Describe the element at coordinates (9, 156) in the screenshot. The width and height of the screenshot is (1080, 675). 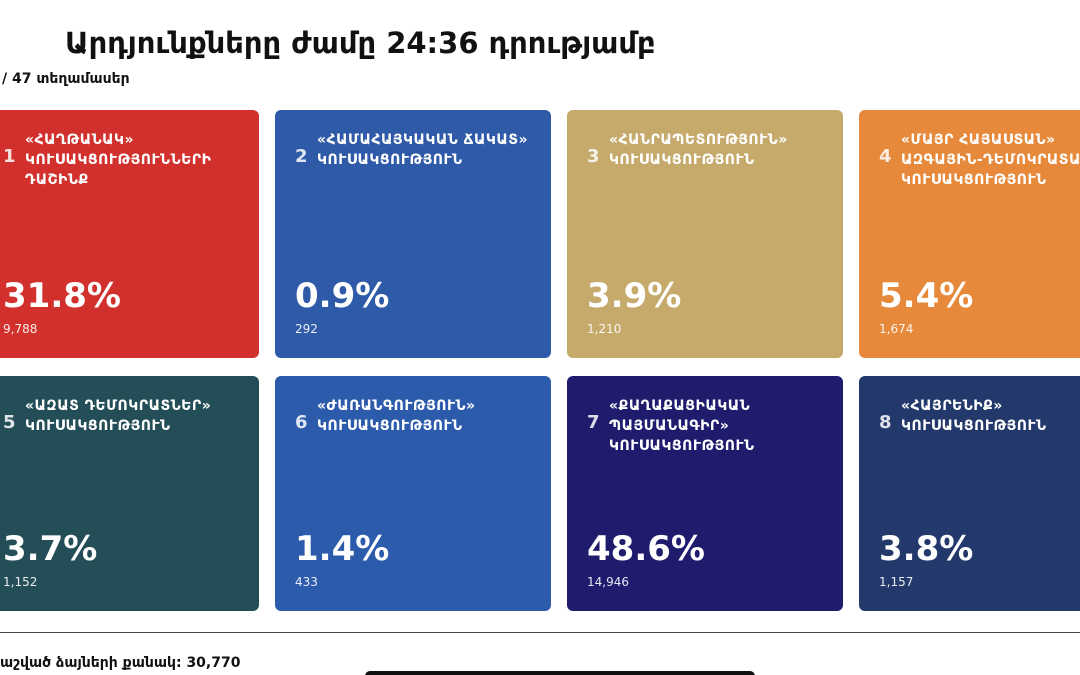
I see `party-number: 1` at that location.